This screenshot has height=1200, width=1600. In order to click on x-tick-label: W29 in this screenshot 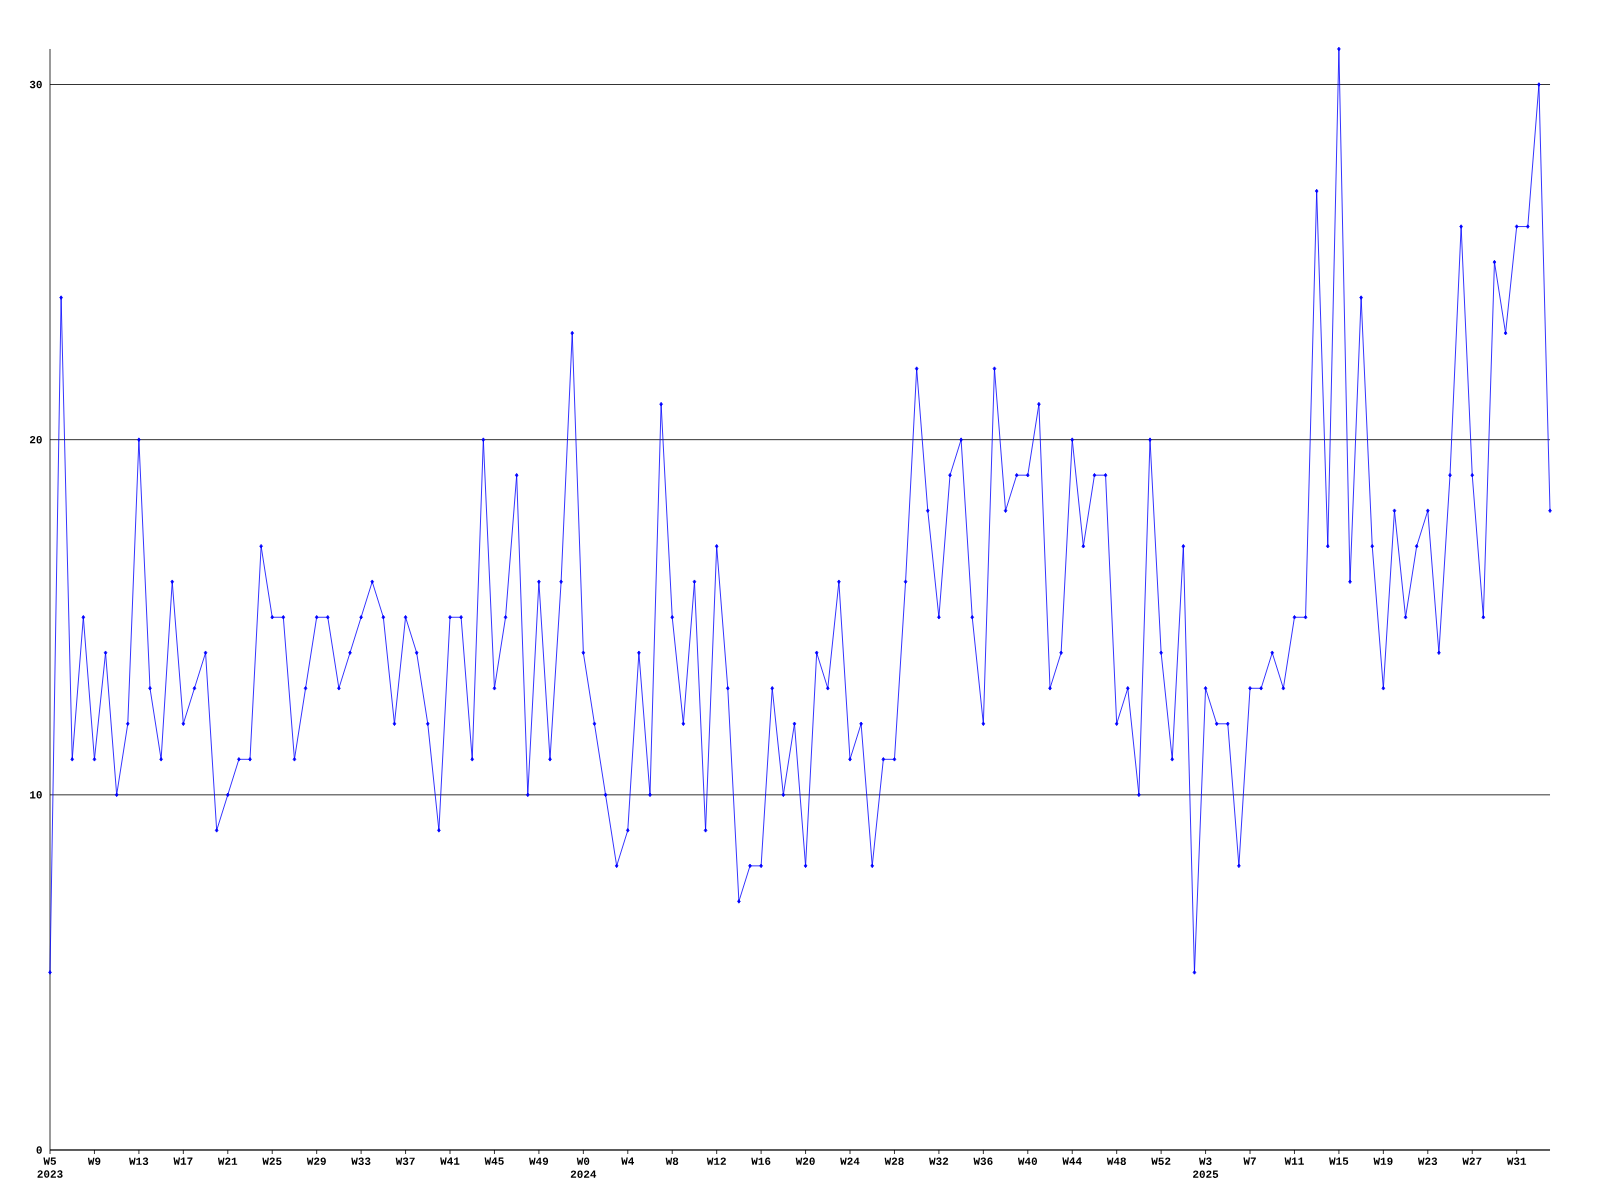, I will do `click(316, 1161)`.